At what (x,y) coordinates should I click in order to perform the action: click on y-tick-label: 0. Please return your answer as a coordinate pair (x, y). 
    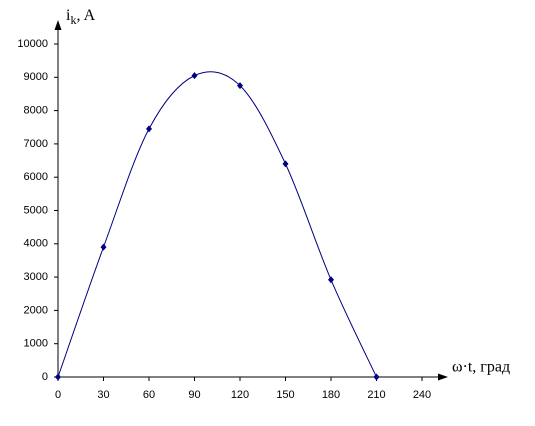
    Looking at the image, I should click on (45, 377).